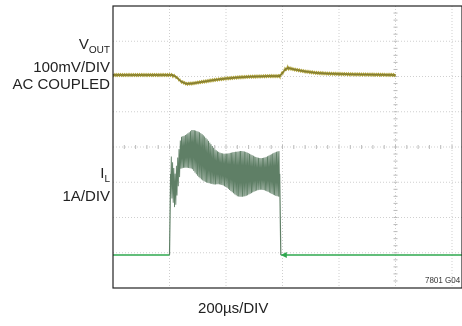  I want to click on vout-trace, so click(254, 75).